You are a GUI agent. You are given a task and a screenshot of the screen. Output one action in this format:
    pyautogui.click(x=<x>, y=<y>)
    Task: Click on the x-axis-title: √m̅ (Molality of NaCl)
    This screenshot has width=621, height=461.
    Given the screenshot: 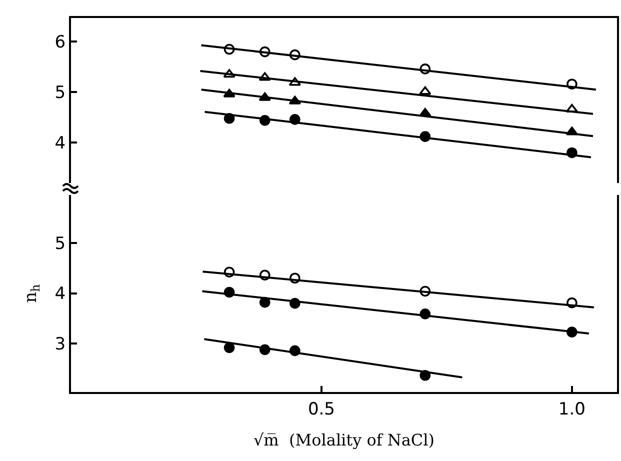 What is the action you would take?
    pyautogui.click(x=344, y=440)
    